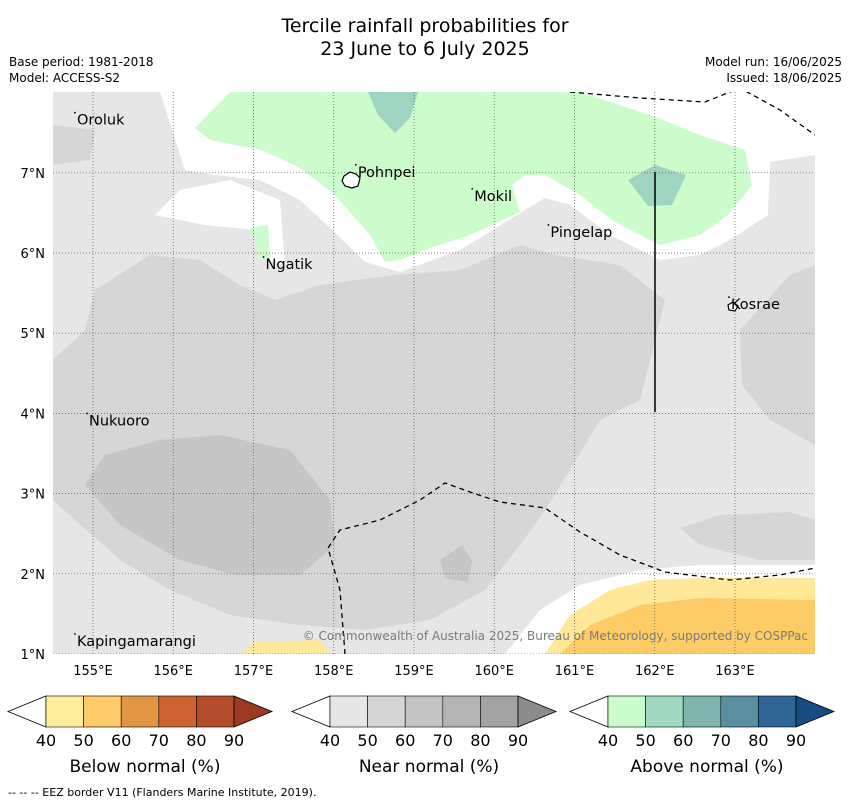 The height and width of the screenshot is (804, 850). I want to click on lat-tick-label: 2°N, so click(33, 575).